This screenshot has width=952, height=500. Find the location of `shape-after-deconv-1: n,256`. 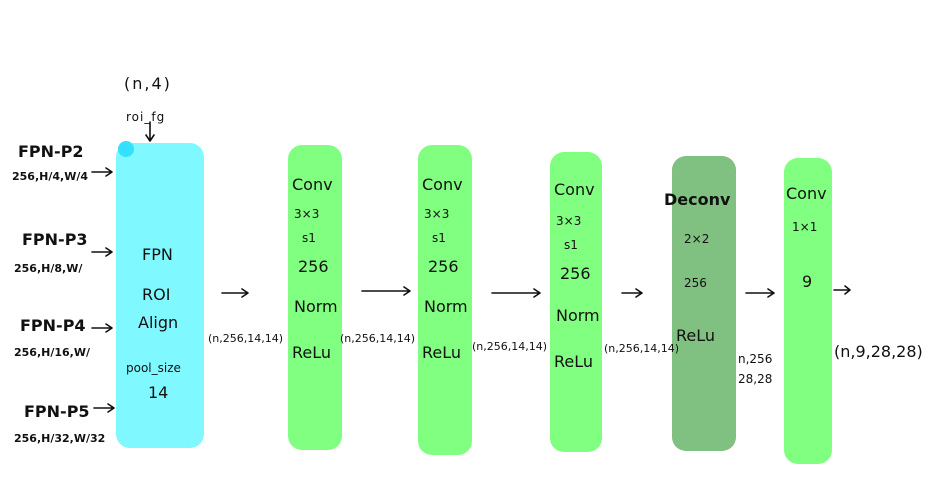

shape-after-deconv-1: n,256 is located at coordinates (755, 359).